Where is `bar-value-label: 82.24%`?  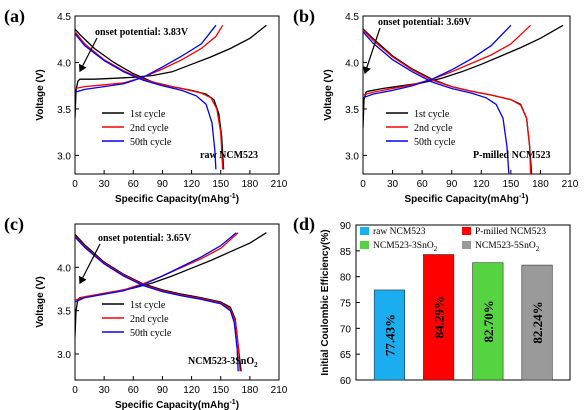
bar-value-label: 82.24% is located at coordinates (537, 322).